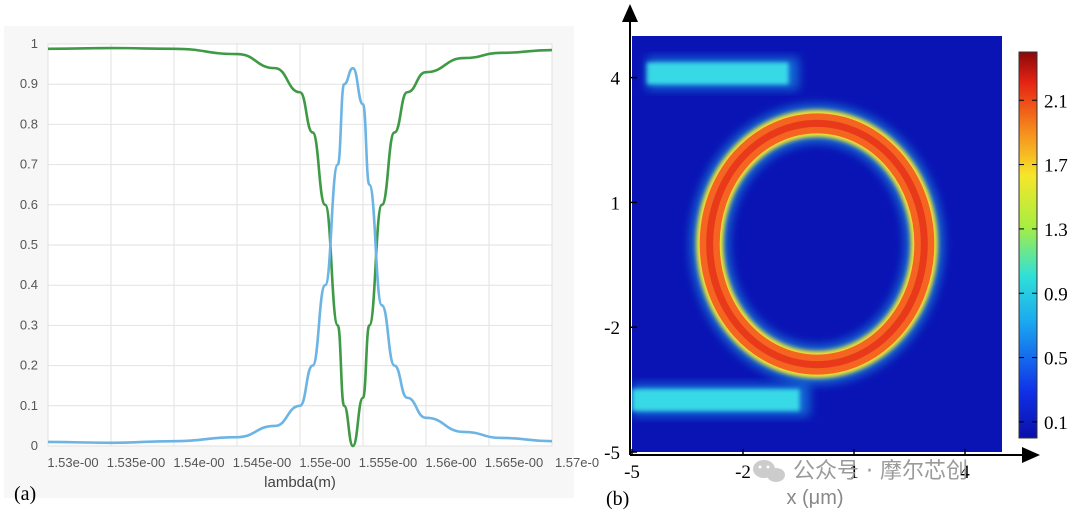 Image resolution: width=1080 pixels, height=512 pixels. I want to click on x-tick-label: -2, so click(743, 472).